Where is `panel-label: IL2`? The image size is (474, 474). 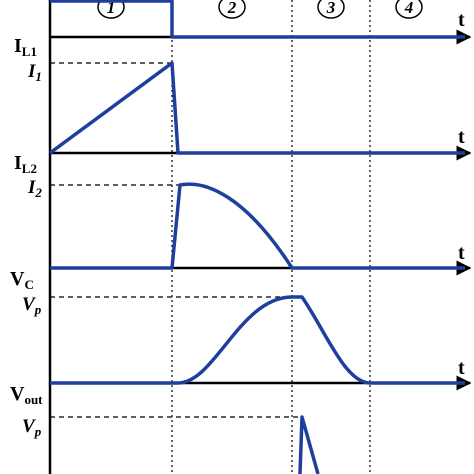
panel-label: IL2 is located at coordinates (25, 164).